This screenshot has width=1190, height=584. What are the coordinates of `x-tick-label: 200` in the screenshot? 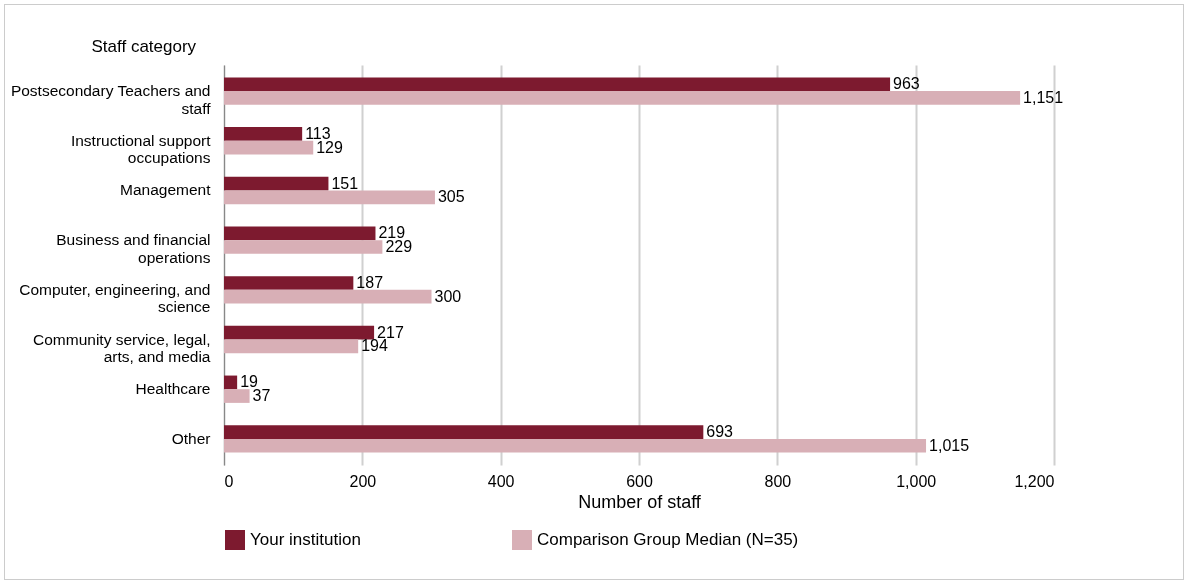 It's located at (363, 481).